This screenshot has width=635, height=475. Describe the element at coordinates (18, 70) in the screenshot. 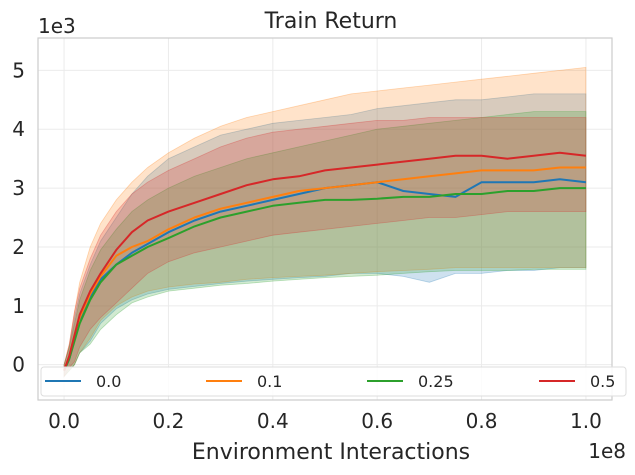

I see `y-tick-label: 5` at that location.